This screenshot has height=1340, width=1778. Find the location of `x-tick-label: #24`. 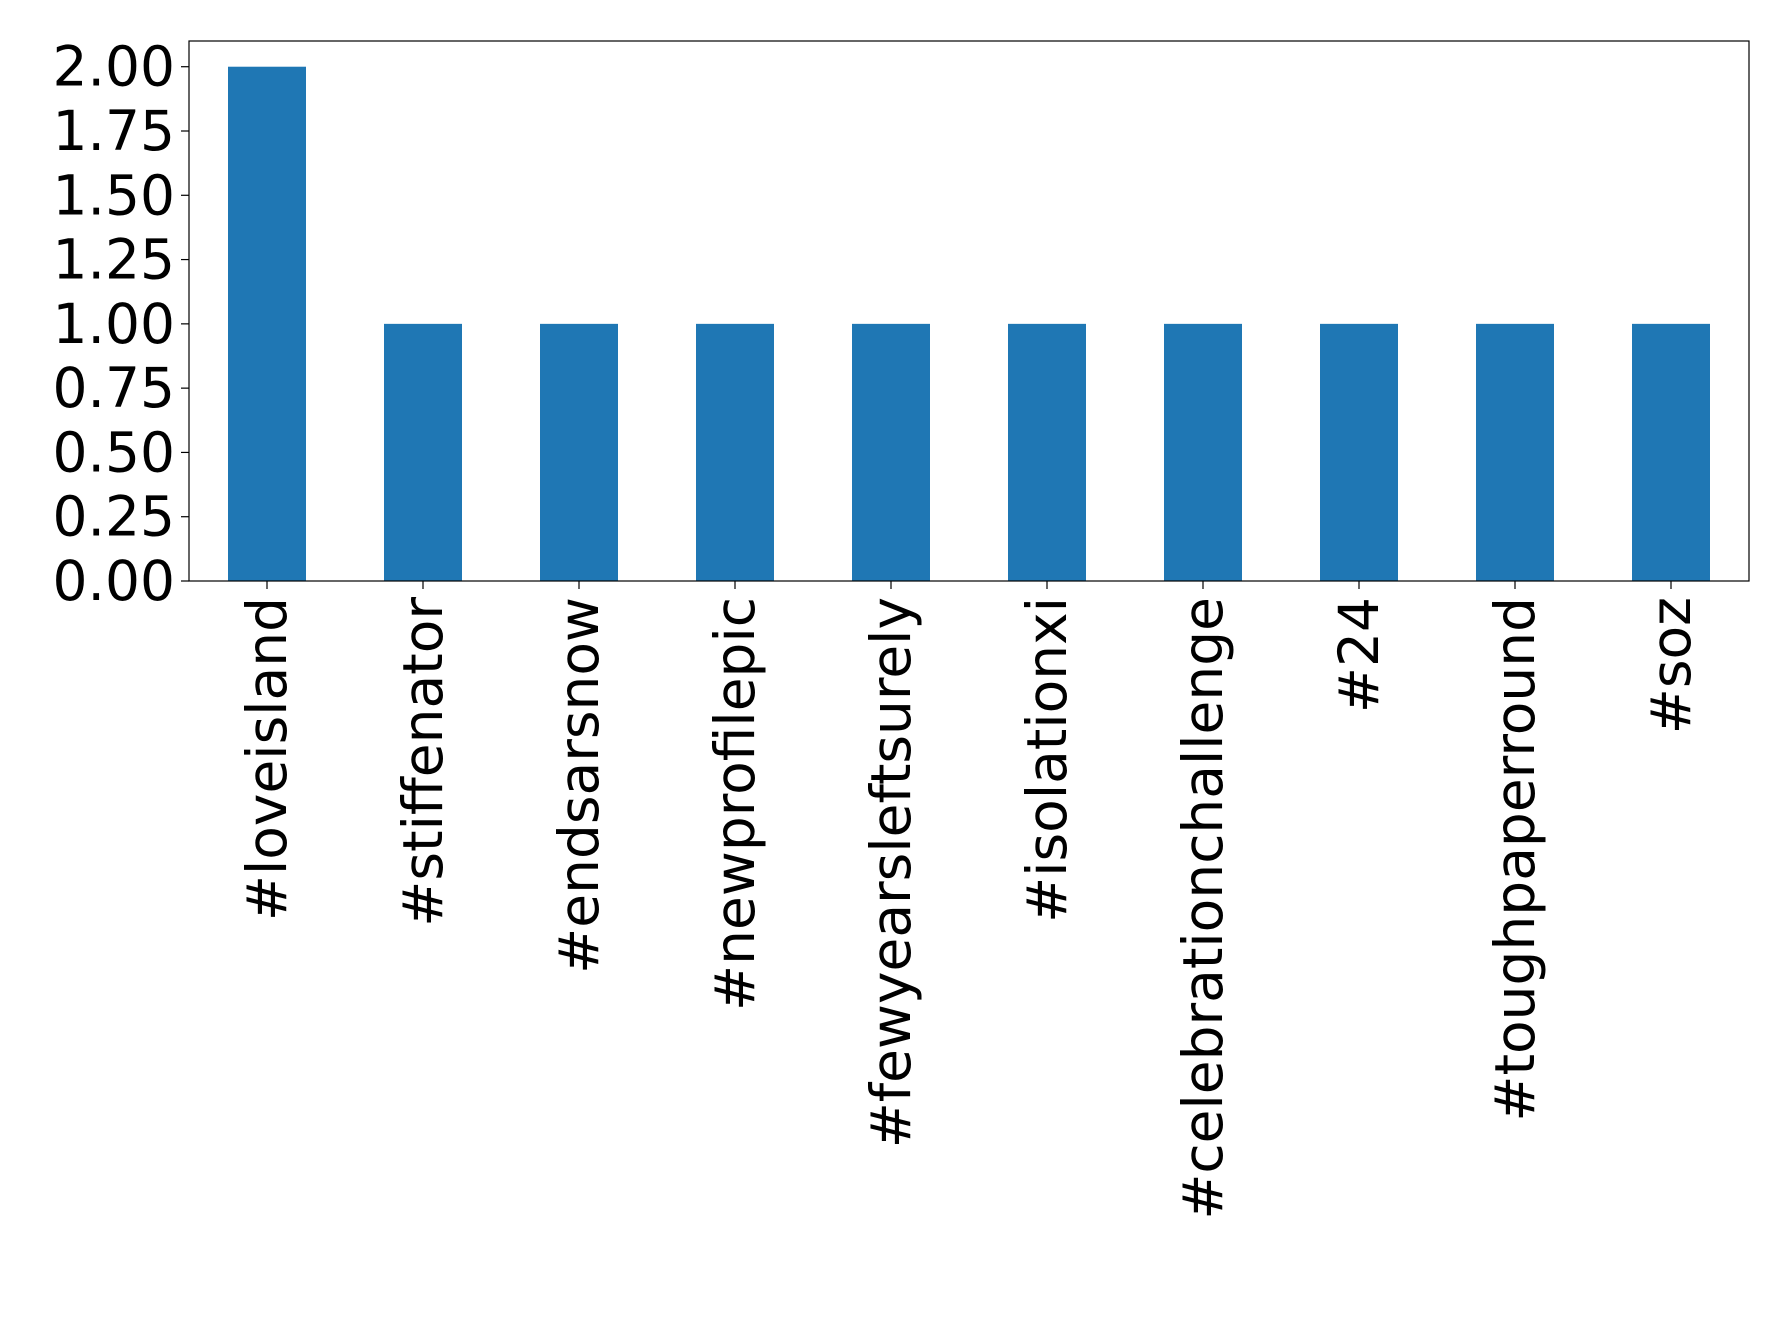

x-tick-label: #24 is located at coordinates (1359, 655).